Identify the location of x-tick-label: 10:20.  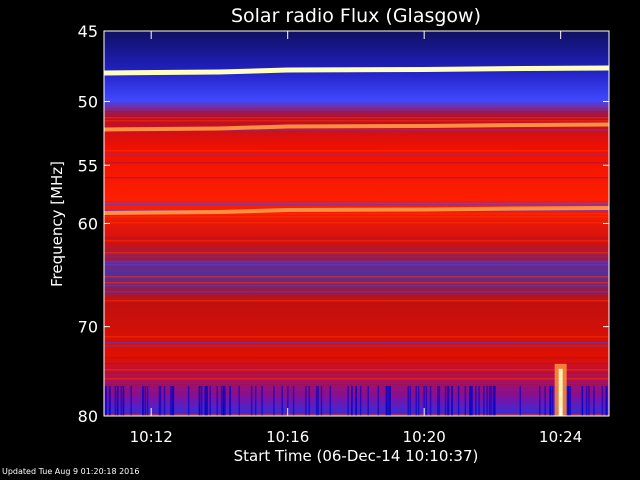
(424, 437).